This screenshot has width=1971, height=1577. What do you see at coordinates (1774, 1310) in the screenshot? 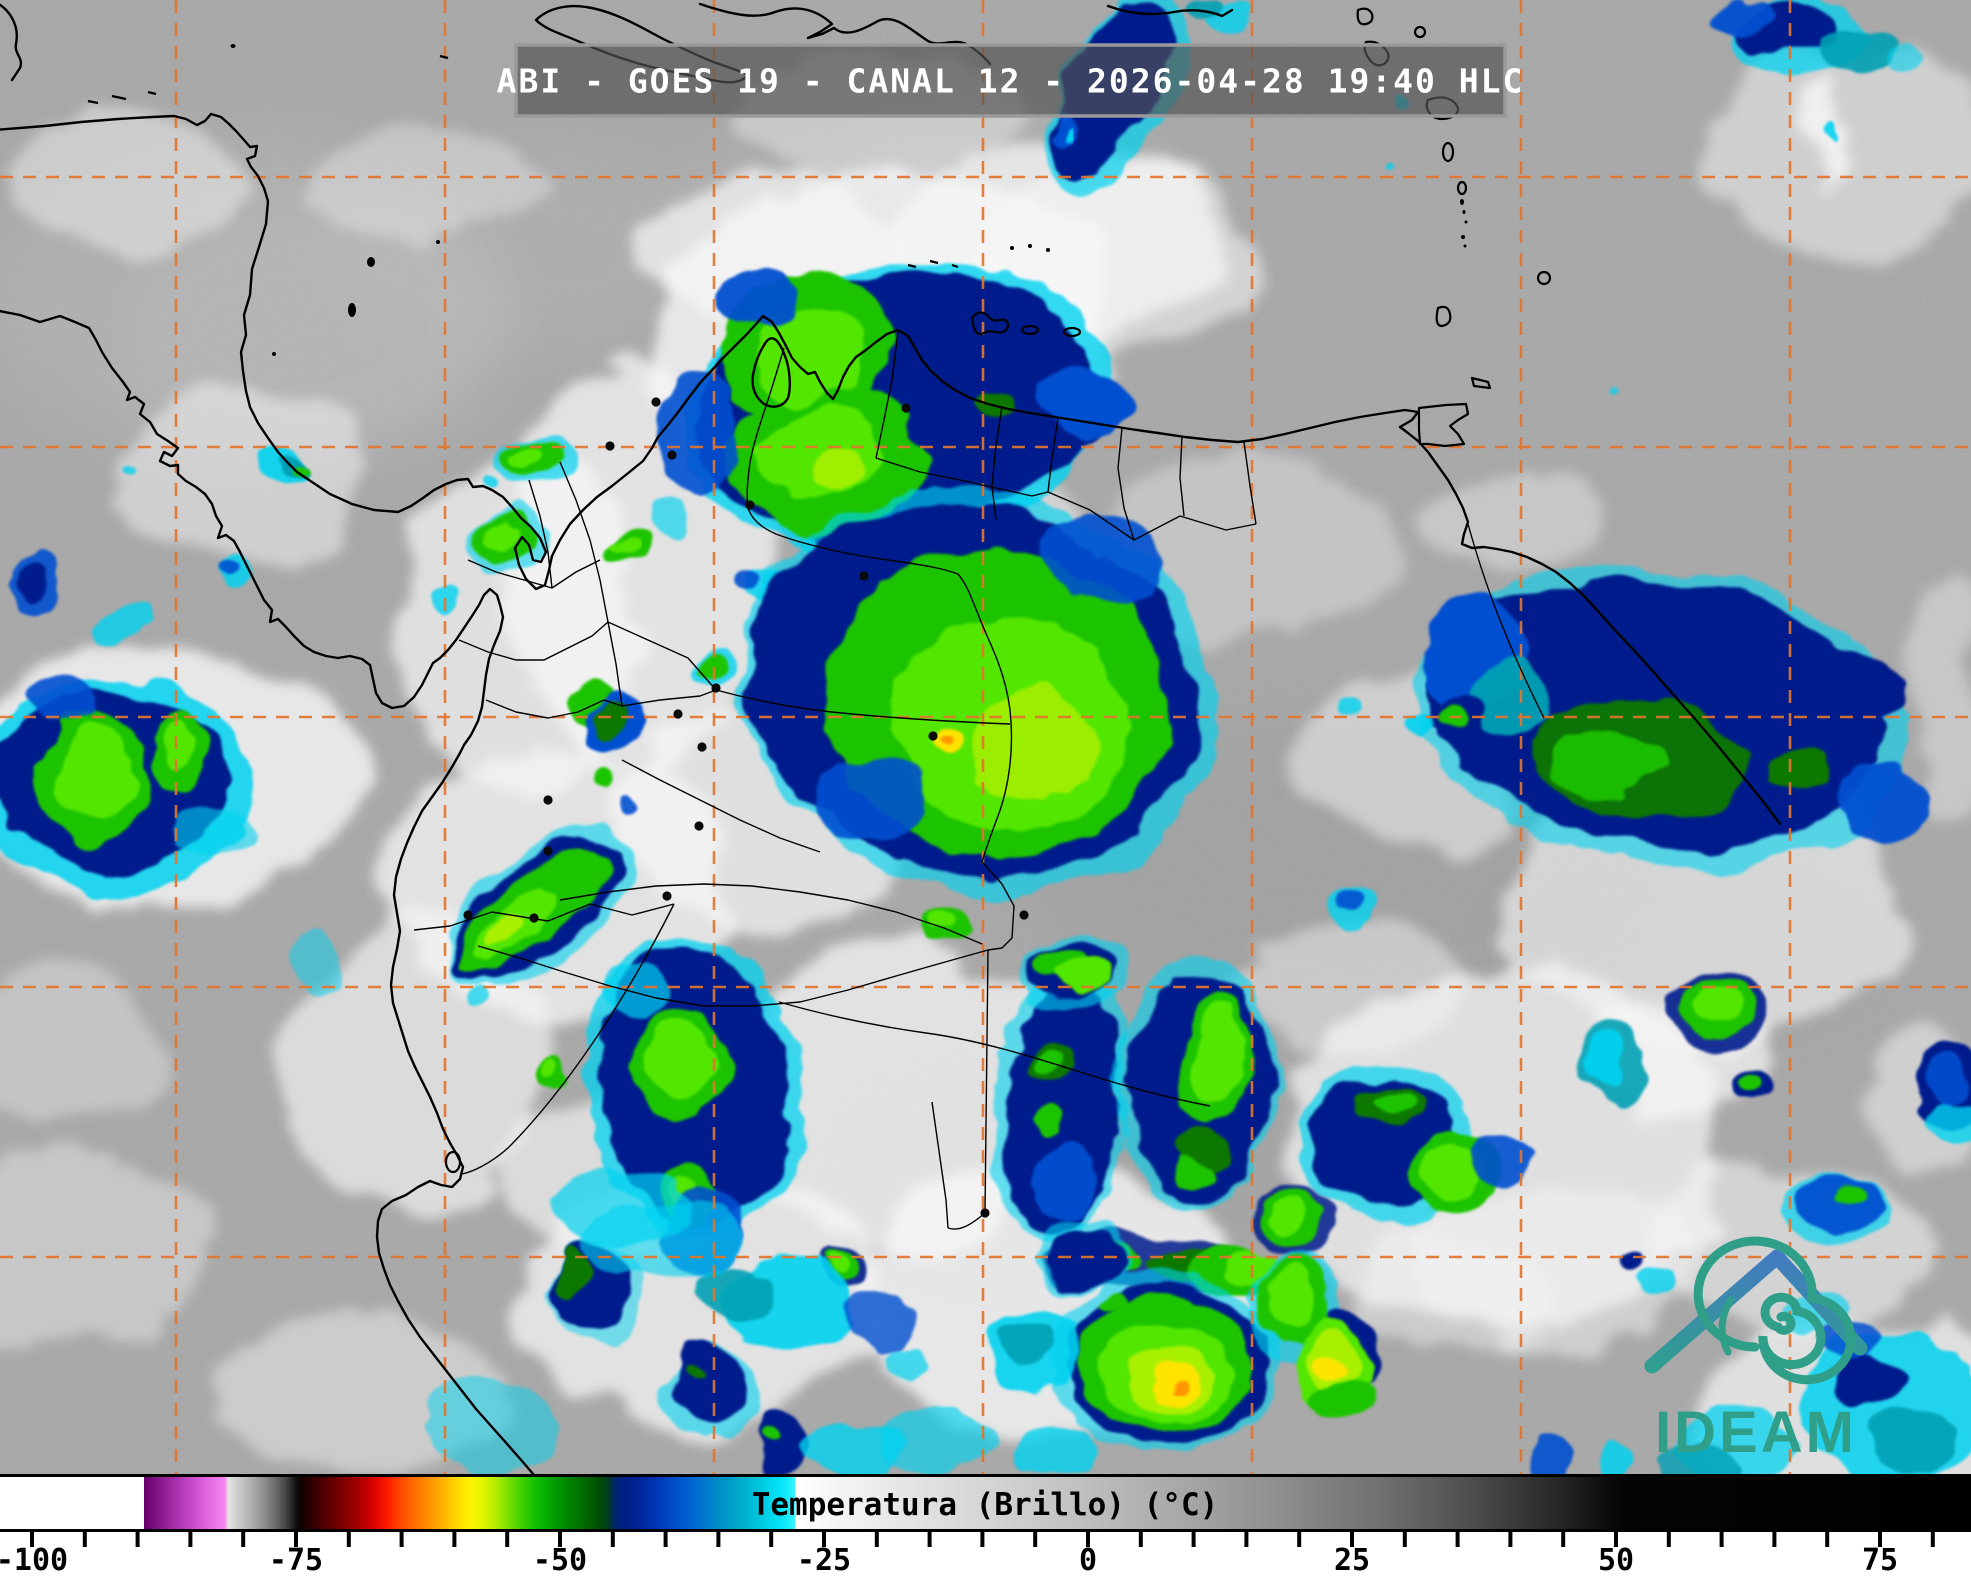
I see `ideam-spiral-icon` at bounding box center [1774, 1310].